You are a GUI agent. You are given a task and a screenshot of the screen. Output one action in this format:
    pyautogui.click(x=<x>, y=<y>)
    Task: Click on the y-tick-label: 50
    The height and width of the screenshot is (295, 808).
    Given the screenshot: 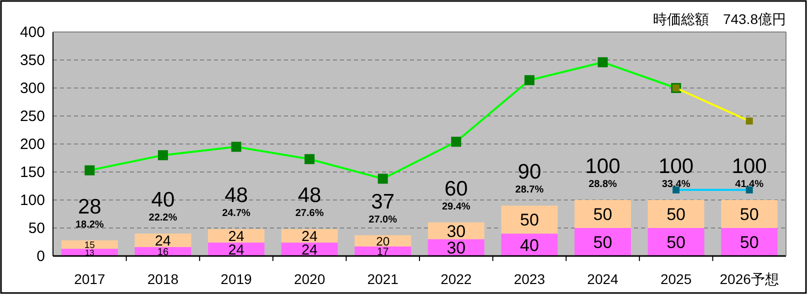 What is the action you would take?
    pyautogui.click(x=36, y=228)
    